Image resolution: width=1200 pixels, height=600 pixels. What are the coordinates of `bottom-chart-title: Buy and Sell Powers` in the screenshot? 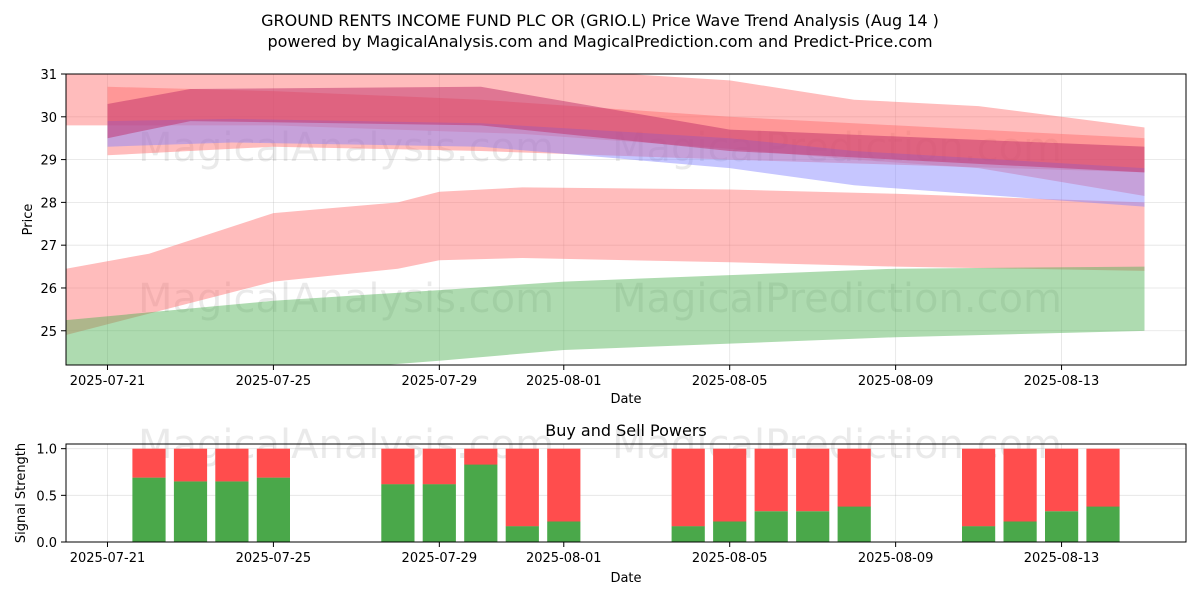 It's located at (626, 430).